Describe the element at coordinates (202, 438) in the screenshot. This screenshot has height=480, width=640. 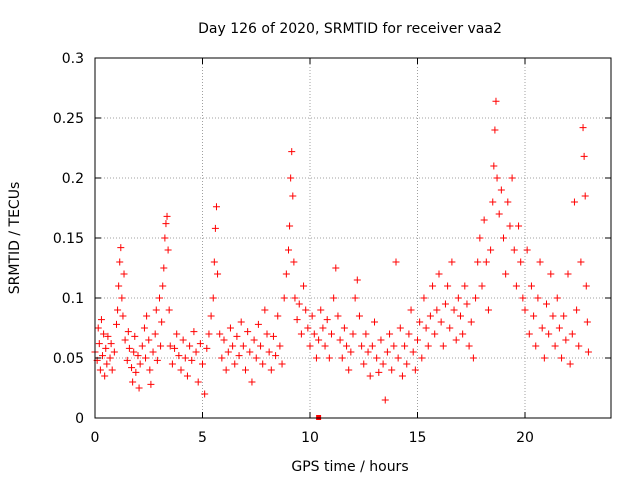
I see `x-tick-label: 5` at that location.